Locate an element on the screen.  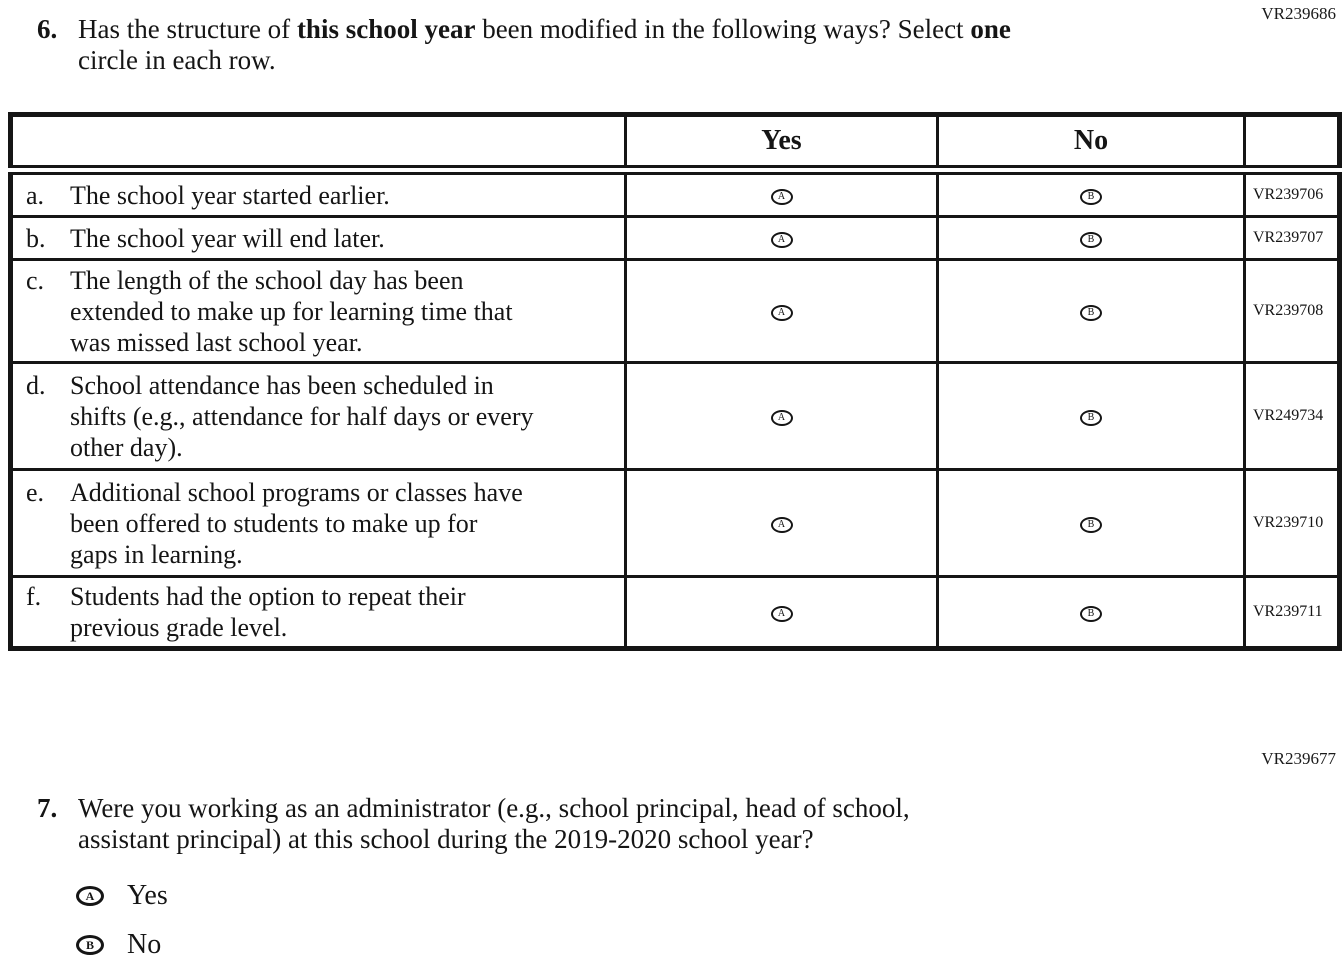
row-letter: a. is located at coordinates (35, 195).